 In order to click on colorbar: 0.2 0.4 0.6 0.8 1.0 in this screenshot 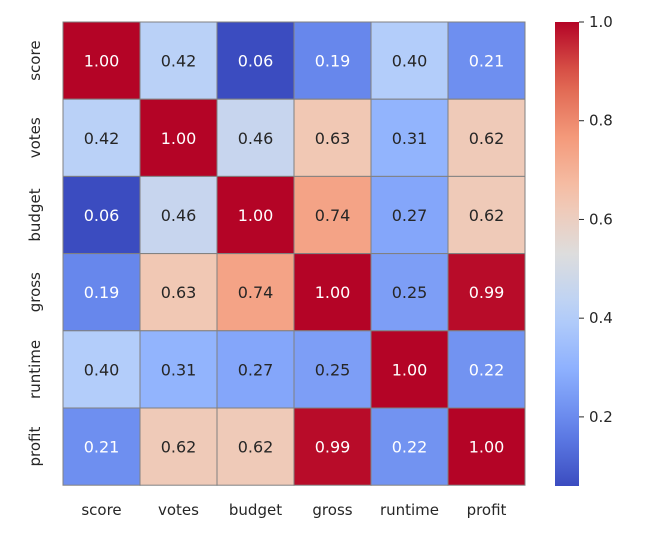, I will do `click(584, 249)`.